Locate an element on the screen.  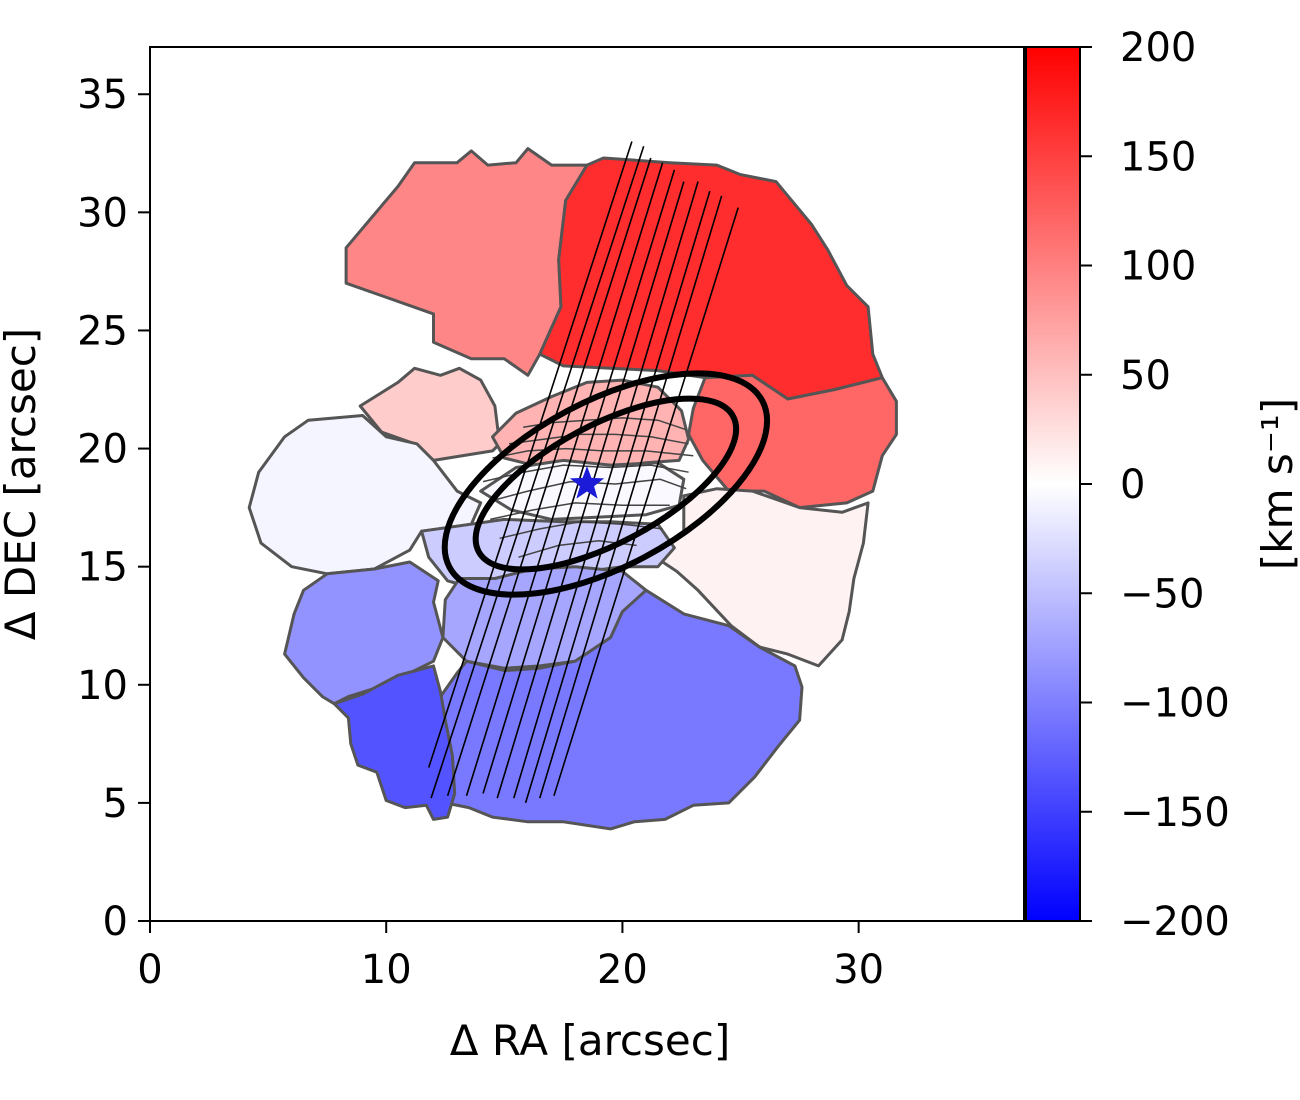
region-sw-darkblue is located at coordinates (394, 742).